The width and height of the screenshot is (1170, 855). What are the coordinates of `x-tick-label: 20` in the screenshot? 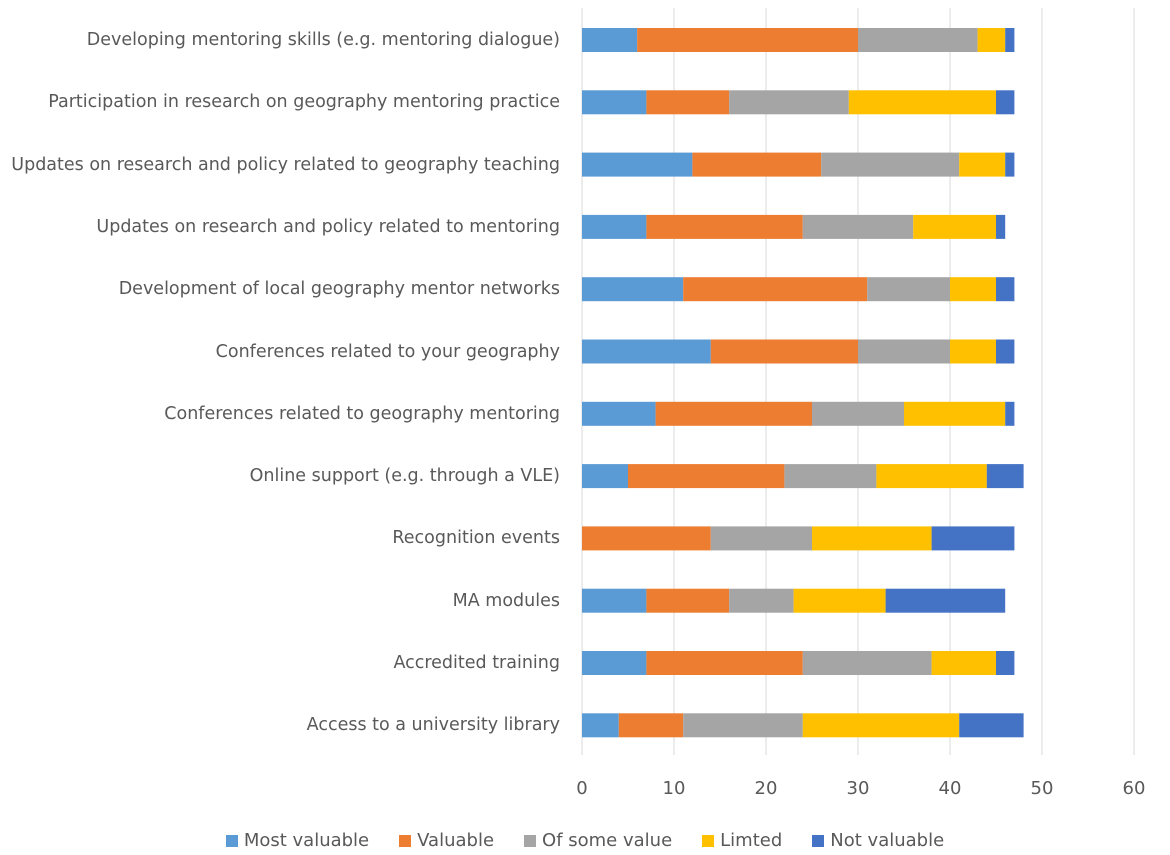 It's located at (766, 788).